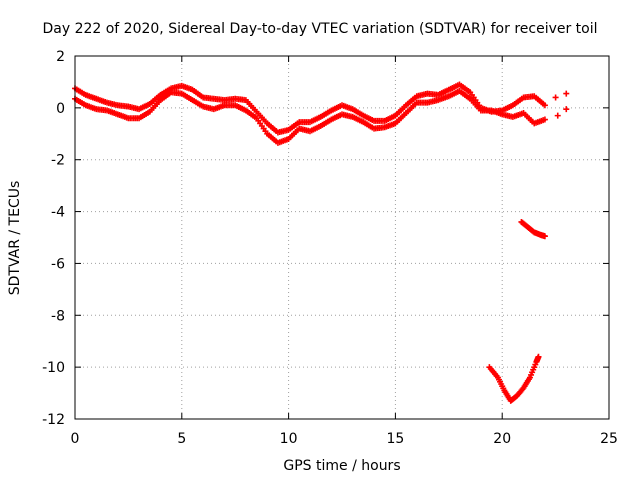  I want to click on y-tick-label: -6, so click(58, 264).